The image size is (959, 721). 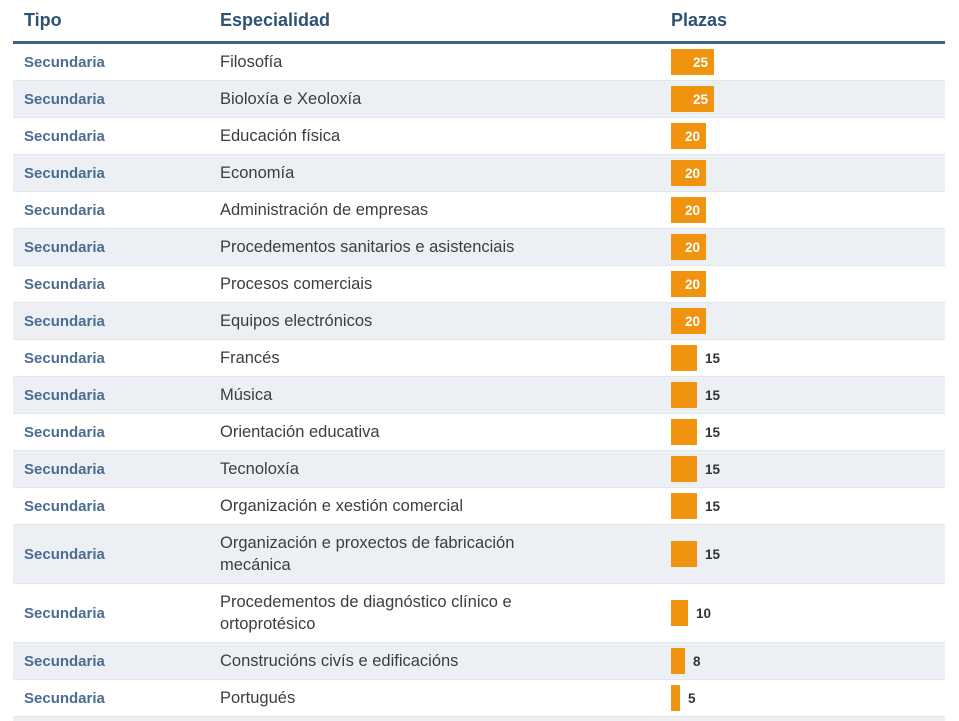 I want to click on table-row: Secundaria Bioloxía e Xeoloxía 25, so click(x=479, y=99).